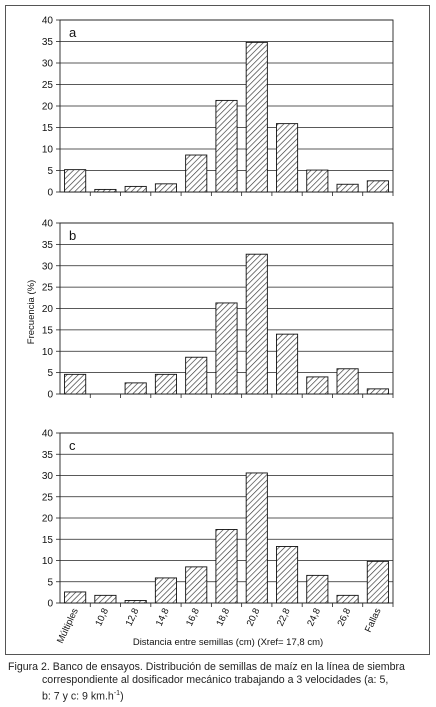 The width and height of the screenshot is (436, 707). I want to click on caption-end: ), so click(122, 696).